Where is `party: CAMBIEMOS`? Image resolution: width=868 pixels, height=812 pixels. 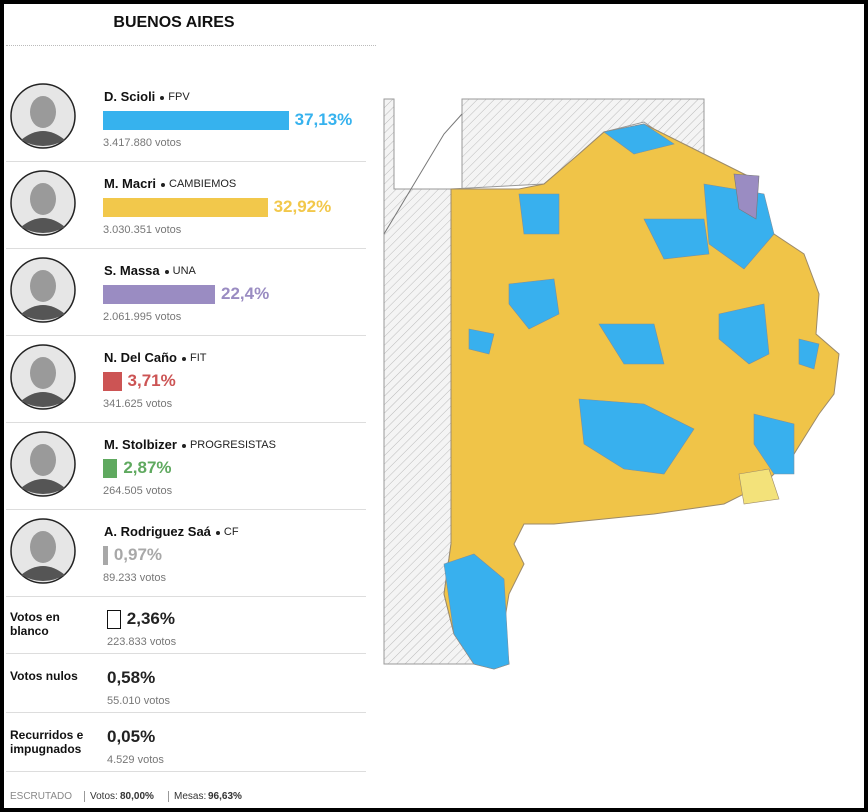
party: CAMBIEMOS is located at coordinates (203, 184).